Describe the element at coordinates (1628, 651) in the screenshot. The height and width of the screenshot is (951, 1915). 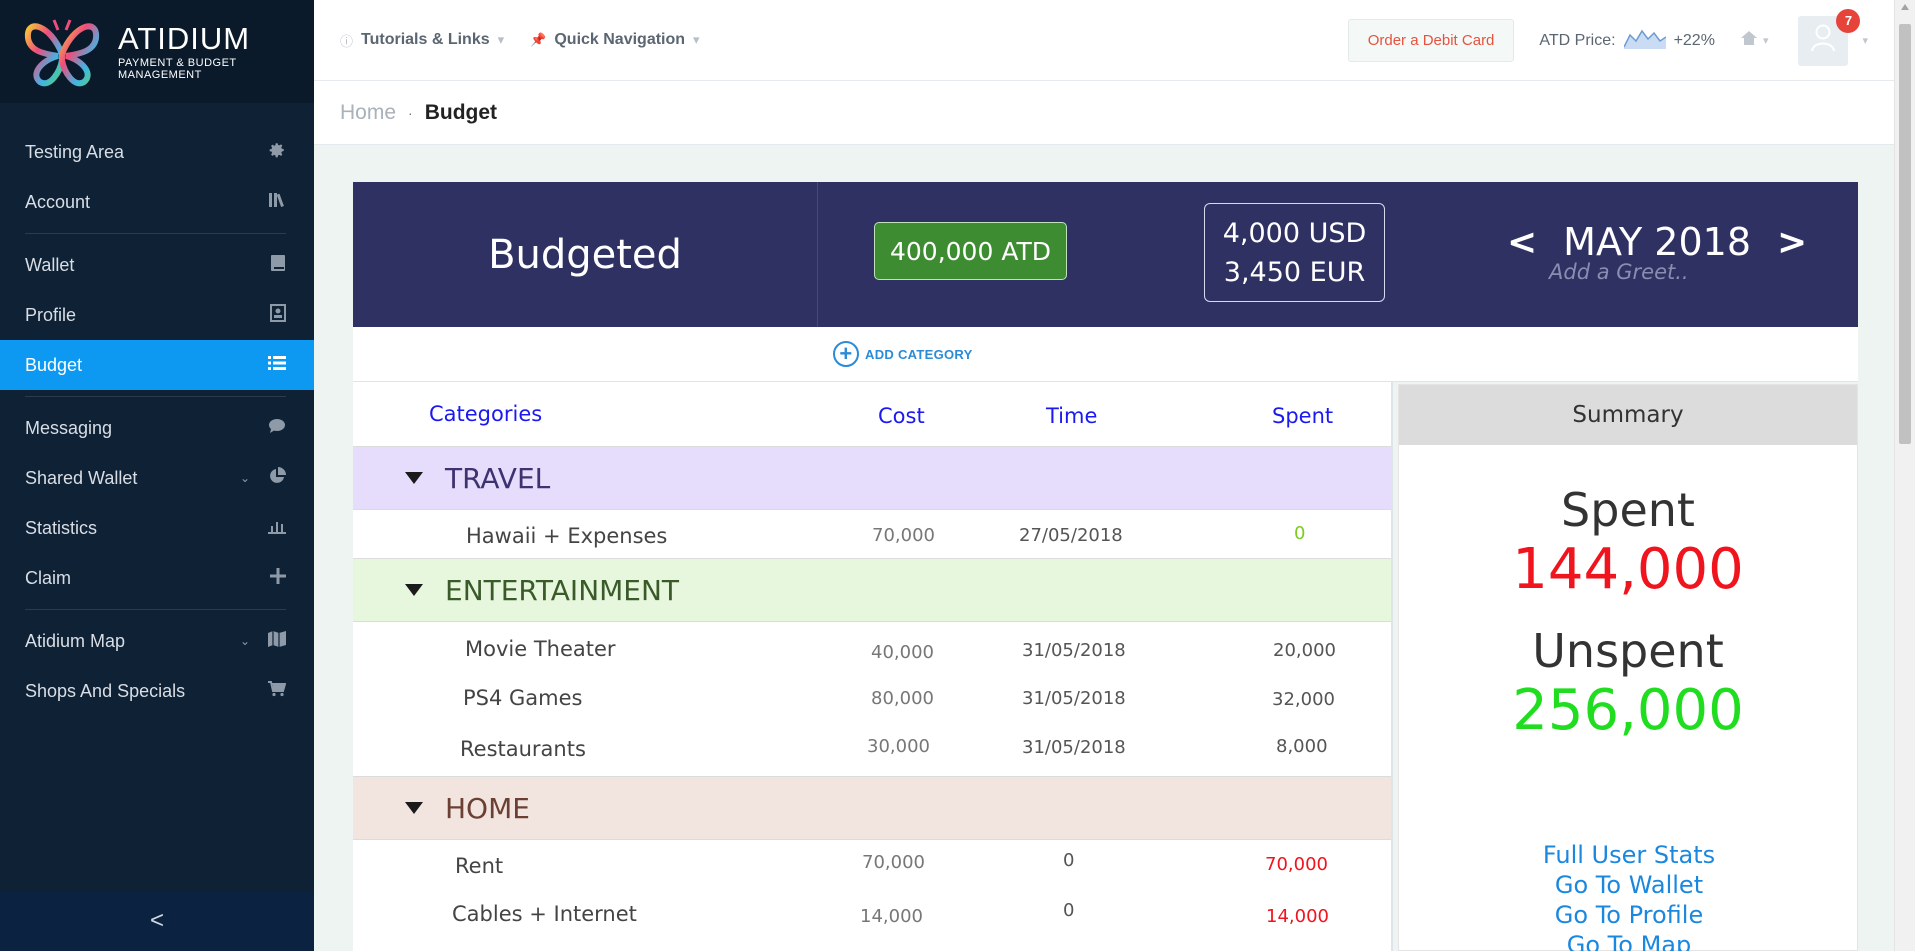
I see `unspent-label: Unspent` at that location.